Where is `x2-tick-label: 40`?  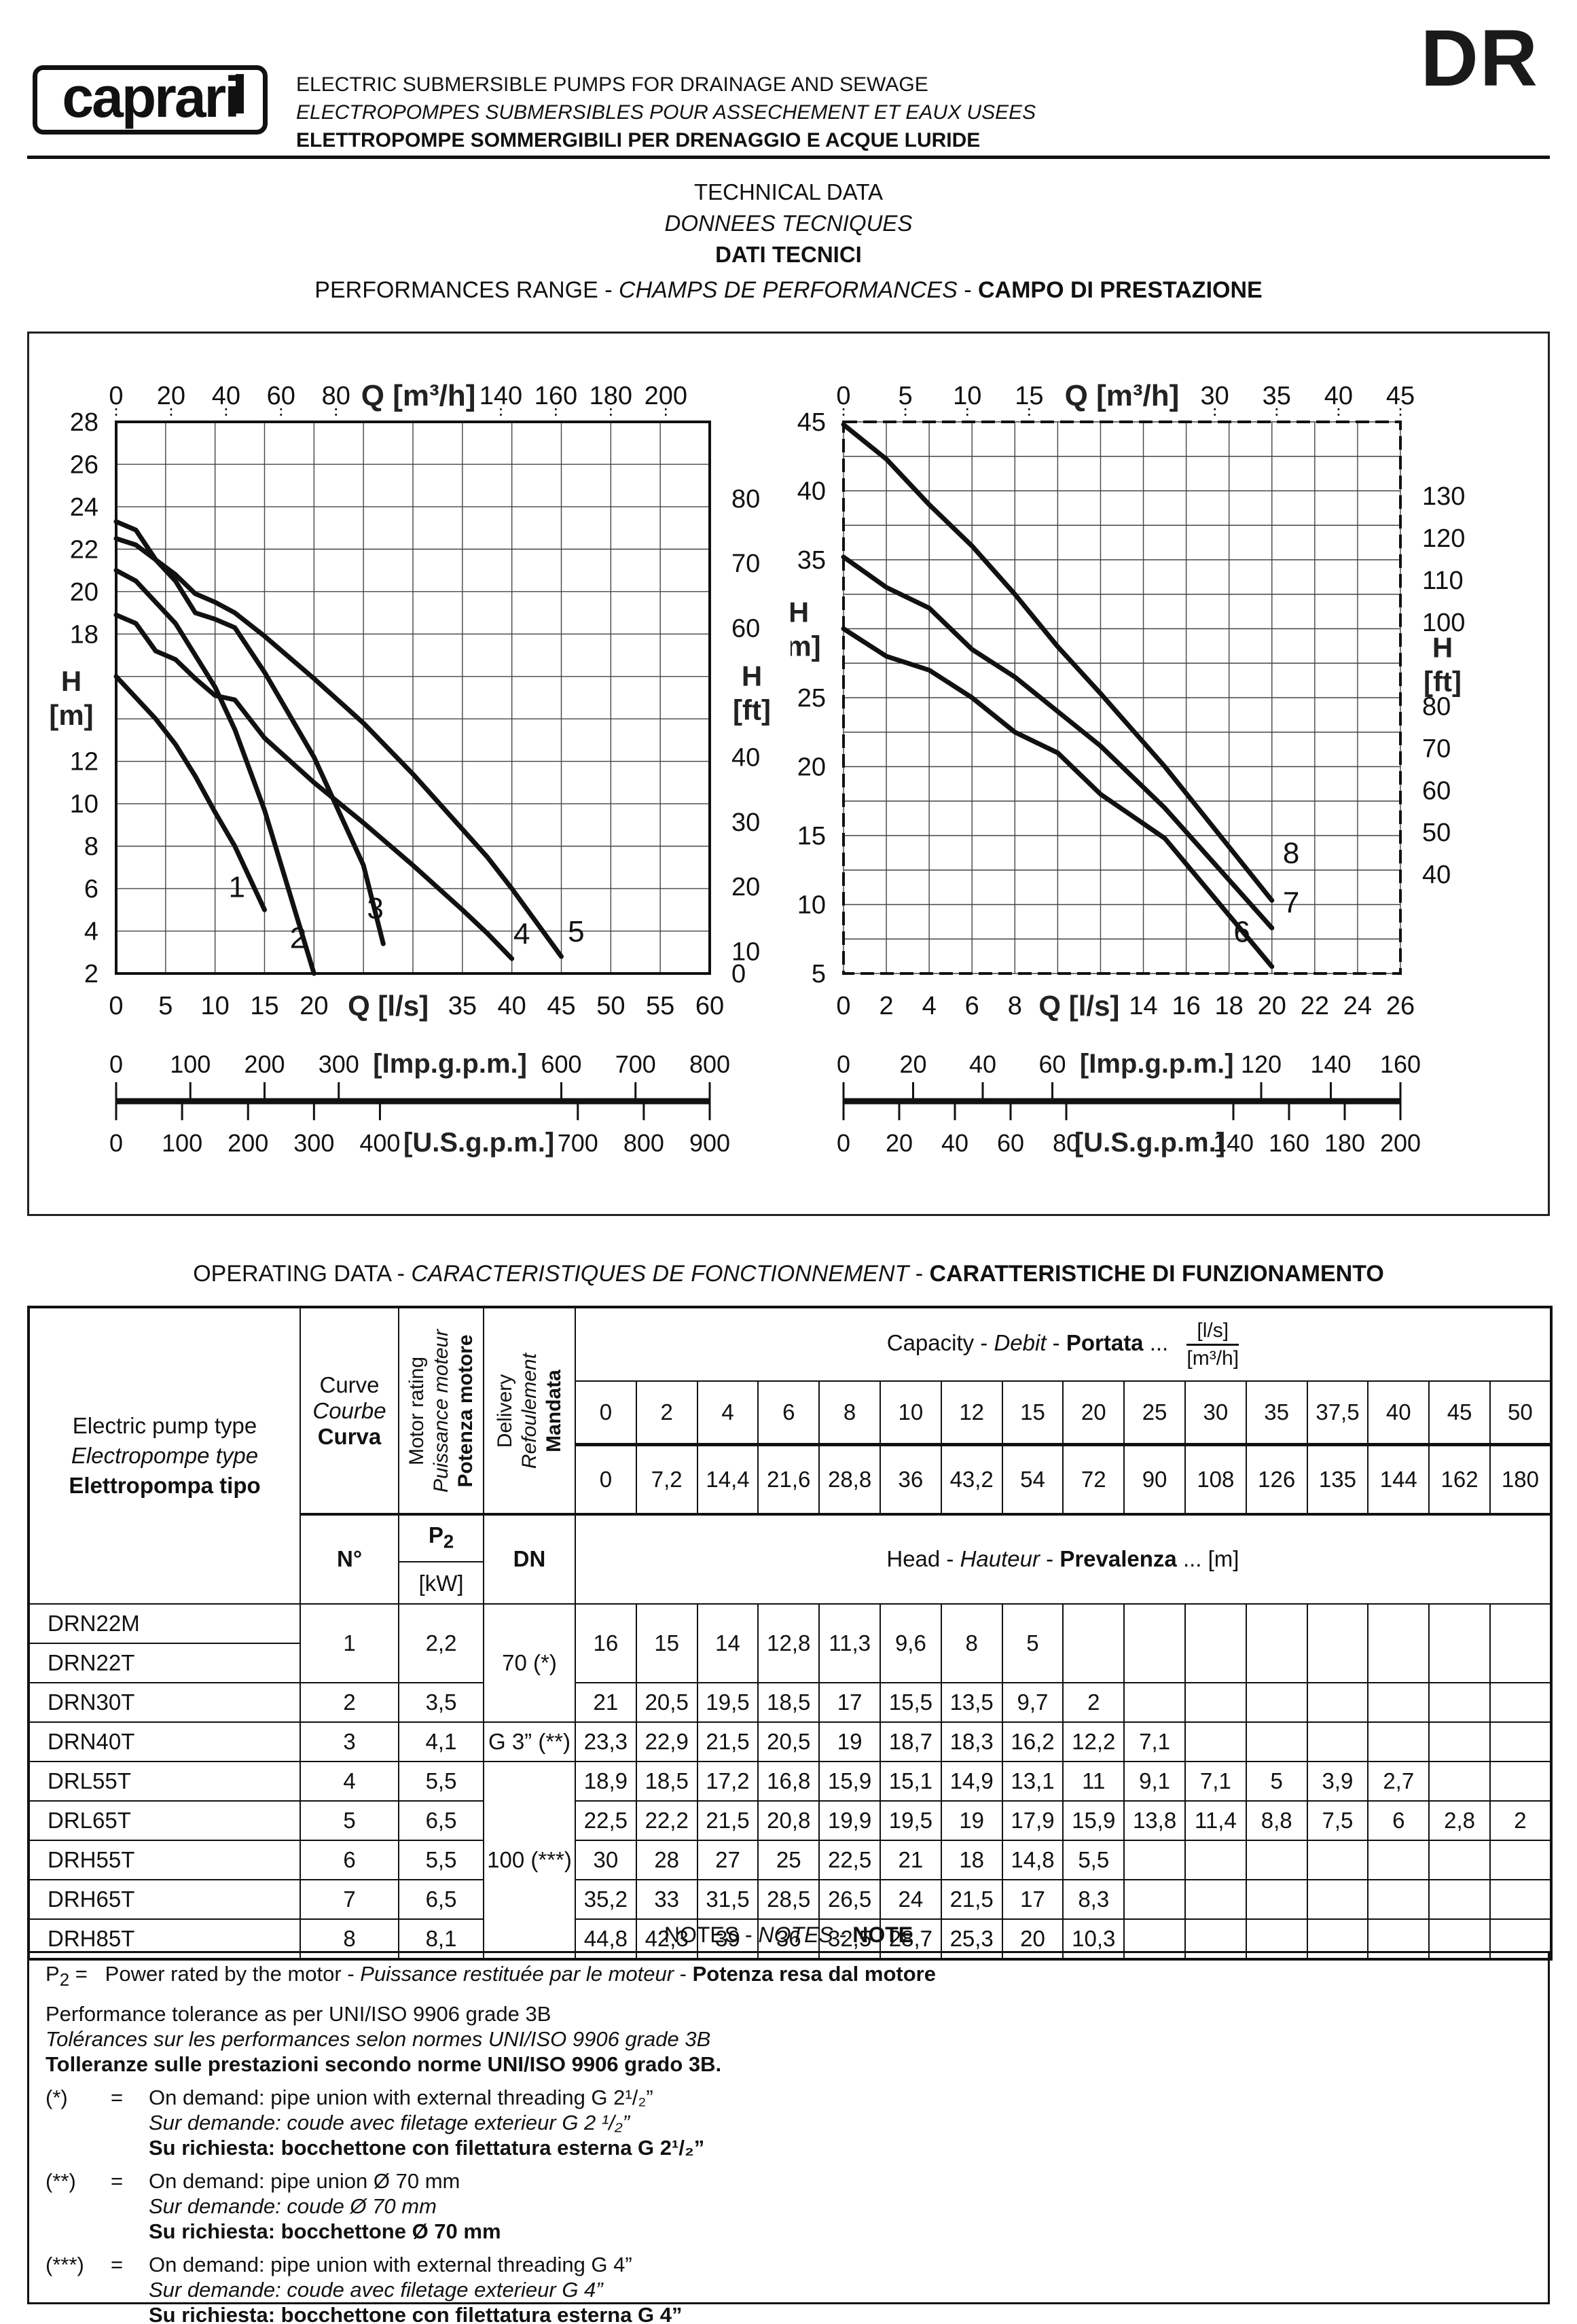
x2-tick-label: 40 is located at coordinates (226, 396).